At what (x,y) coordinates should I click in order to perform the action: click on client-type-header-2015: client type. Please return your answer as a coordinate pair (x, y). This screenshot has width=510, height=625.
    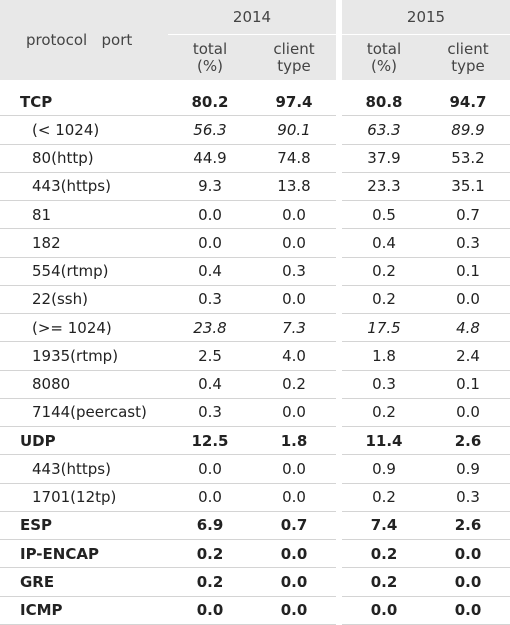
    Looking at the image, I should click on (468, 57).